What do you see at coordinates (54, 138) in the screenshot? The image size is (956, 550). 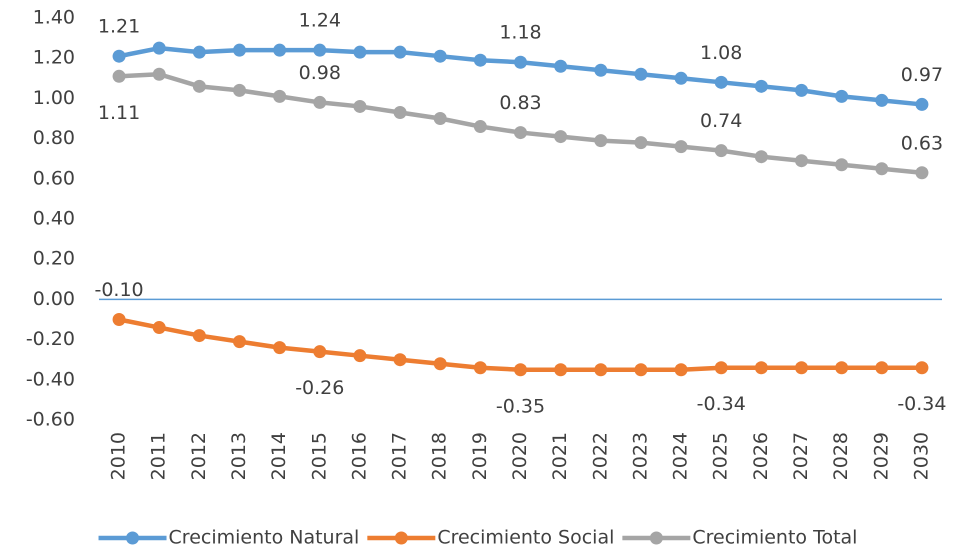 I see `y-tick-label: 0.80` at bounding box center [54, 138].